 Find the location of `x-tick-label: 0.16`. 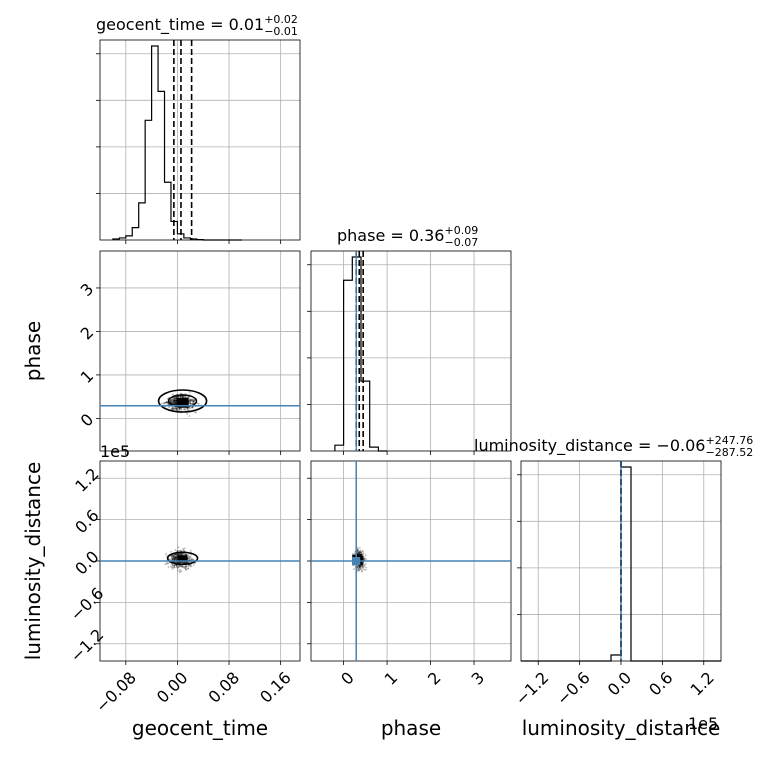

x-tick-label: 0.16 is located at coordinates (275, 687).